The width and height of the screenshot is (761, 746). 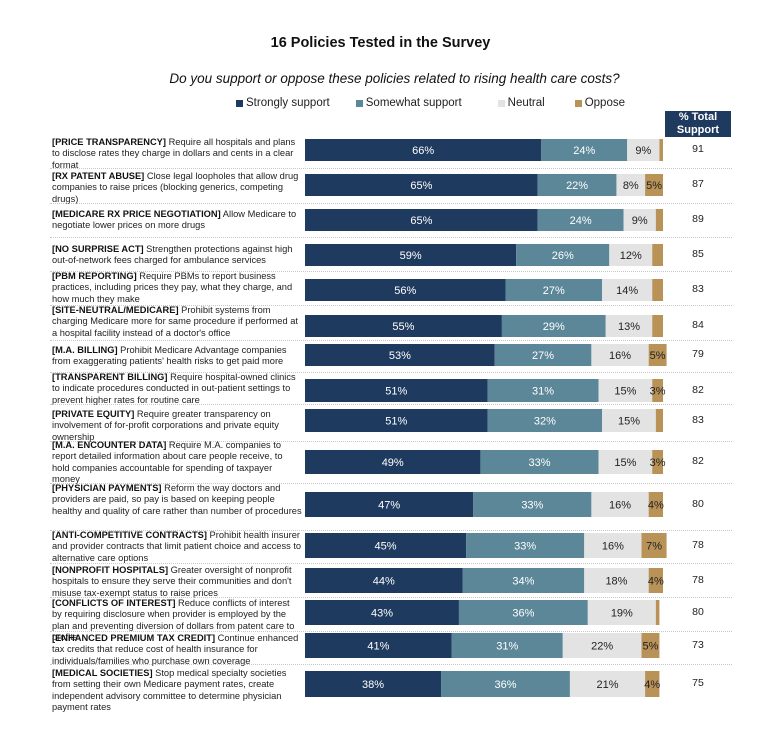 I want to click on bar-row: 51% 31% 15% 3%, so click(x=485, y=390).